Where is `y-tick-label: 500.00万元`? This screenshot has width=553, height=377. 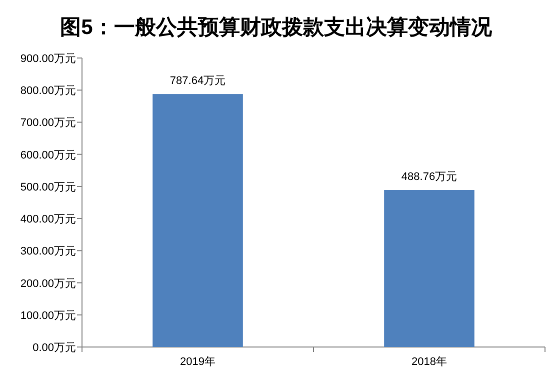 y-tick-label: 500.00万元 is located at coordinates (48, 187).